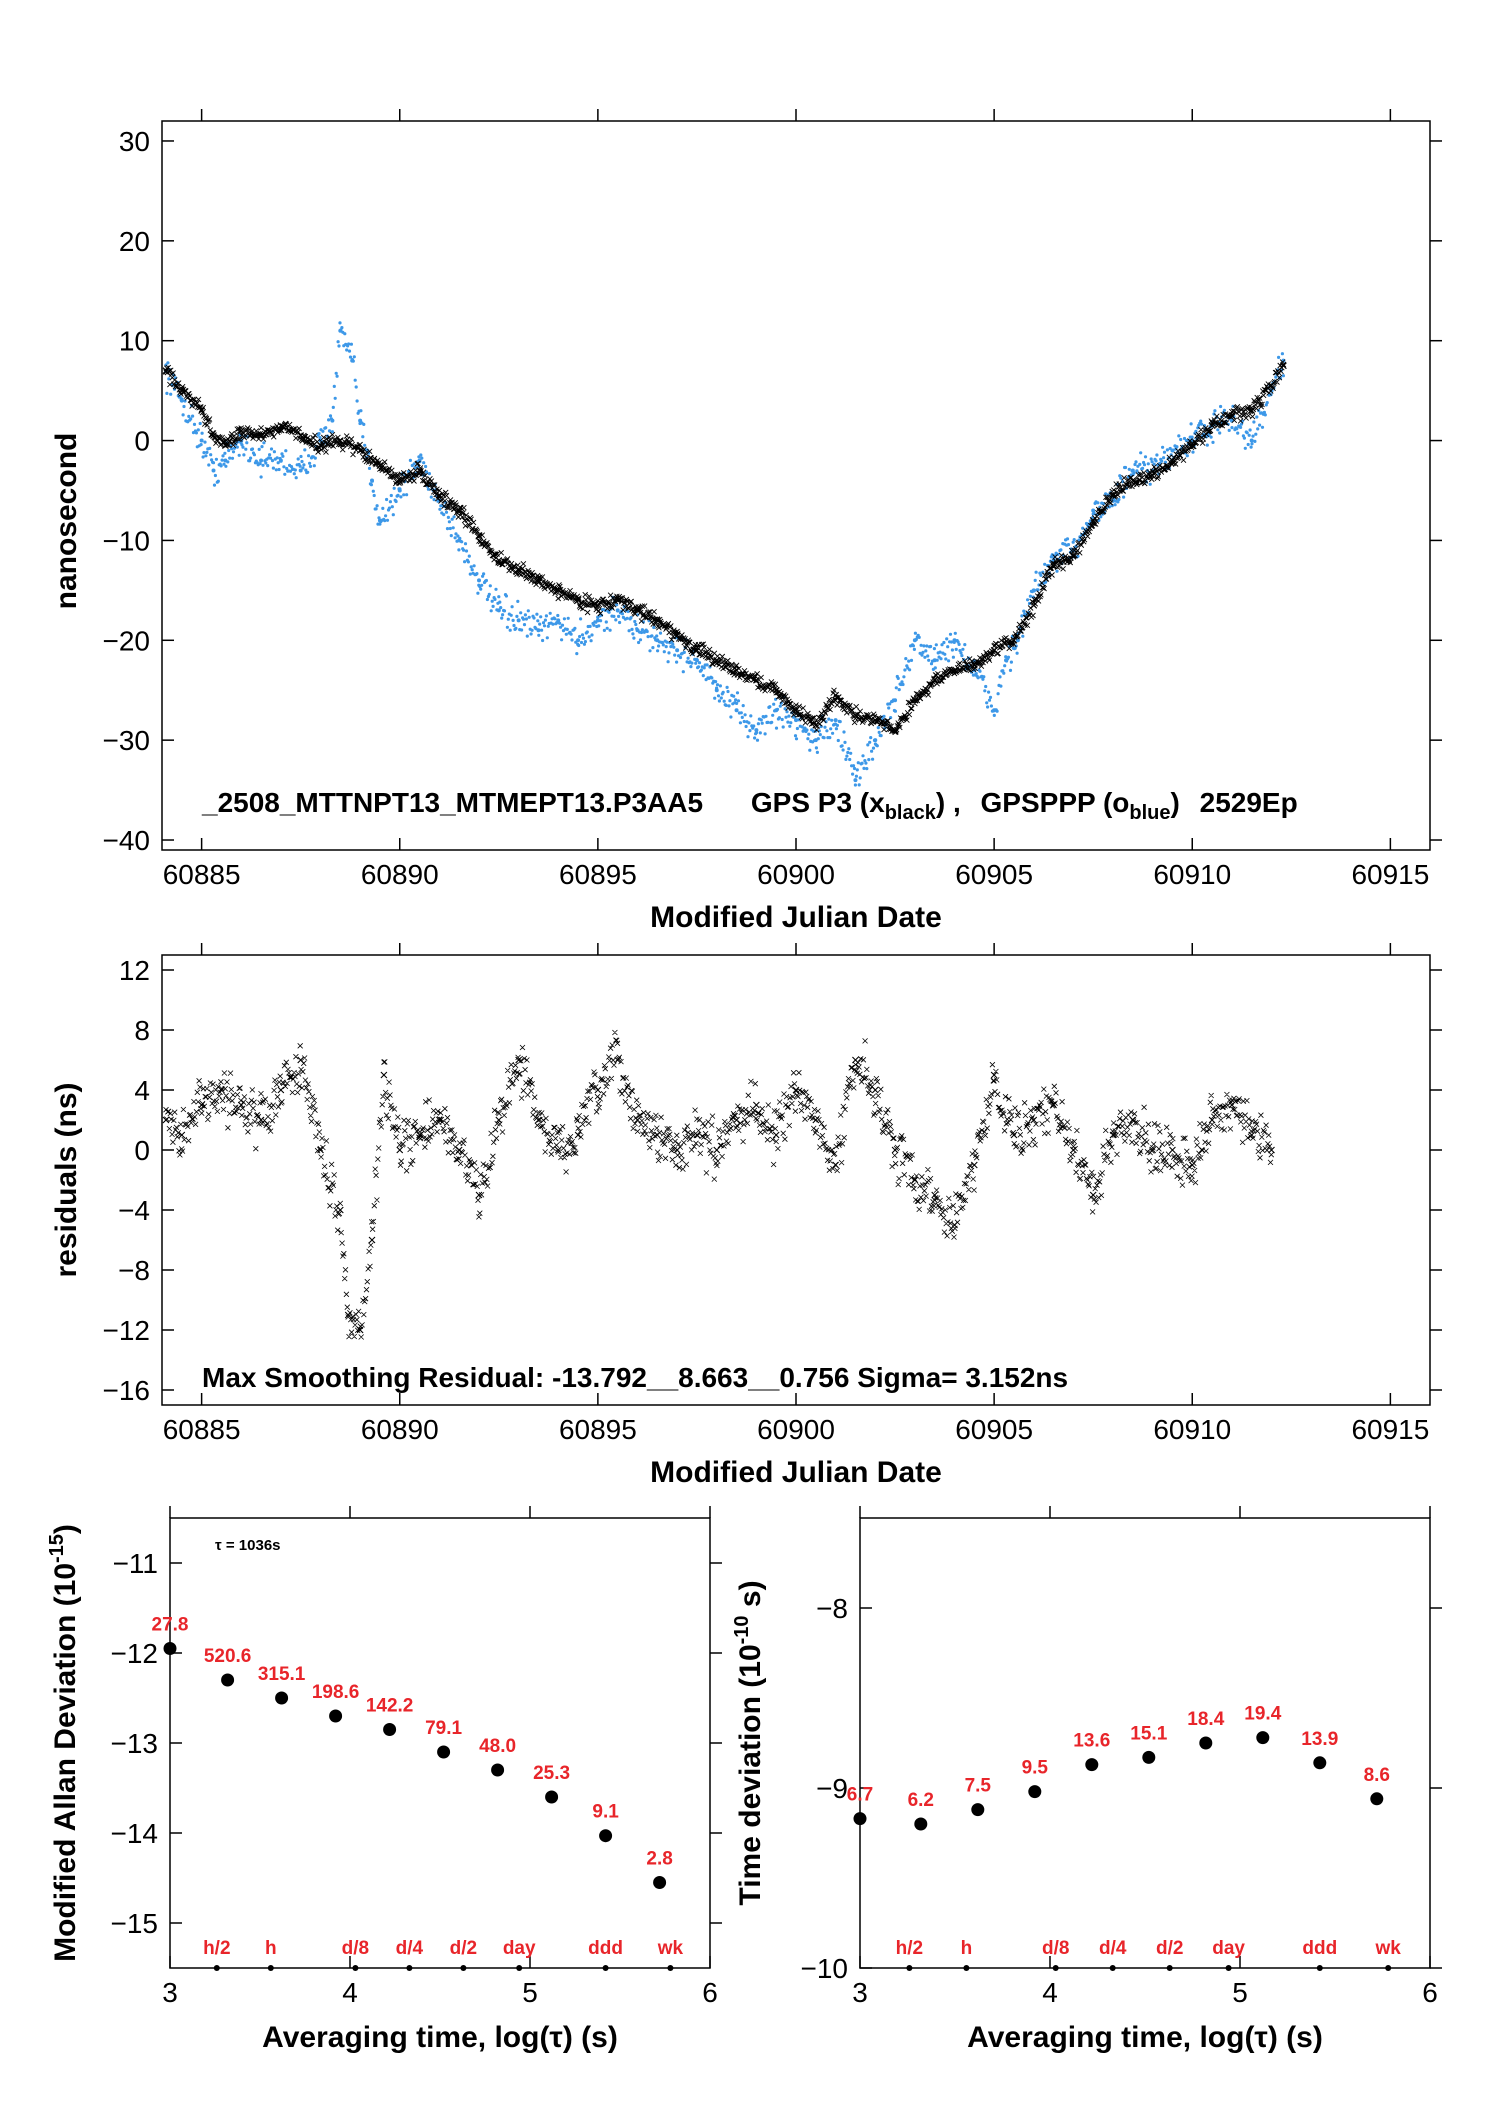 The width and height of the screenshot is (1488, 2105). I want to click on point-label: 9.1, so click(605, 1812).